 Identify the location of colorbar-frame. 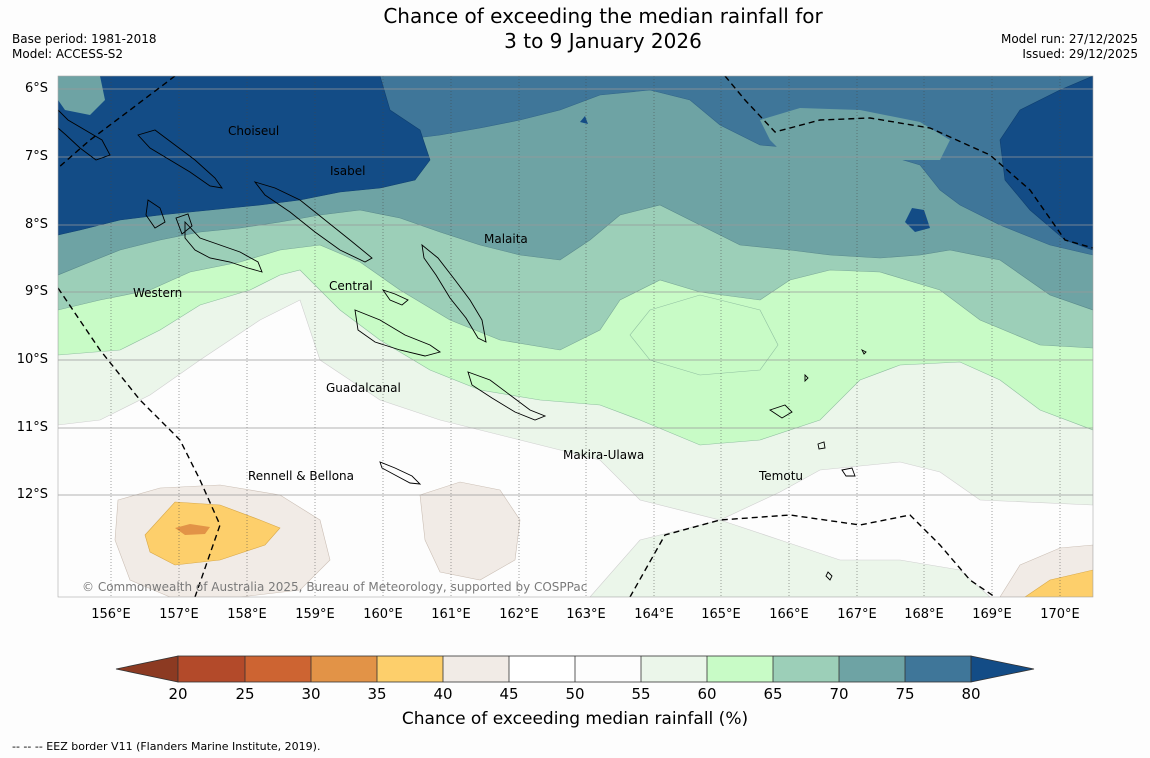
(574, 669).